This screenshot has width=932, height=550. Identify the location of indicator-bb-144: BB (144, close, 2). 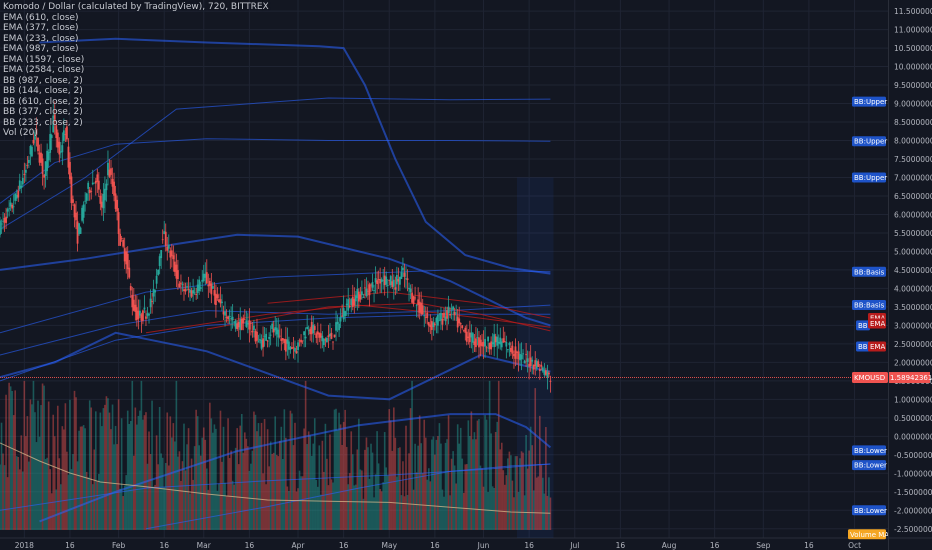
(43, 91).